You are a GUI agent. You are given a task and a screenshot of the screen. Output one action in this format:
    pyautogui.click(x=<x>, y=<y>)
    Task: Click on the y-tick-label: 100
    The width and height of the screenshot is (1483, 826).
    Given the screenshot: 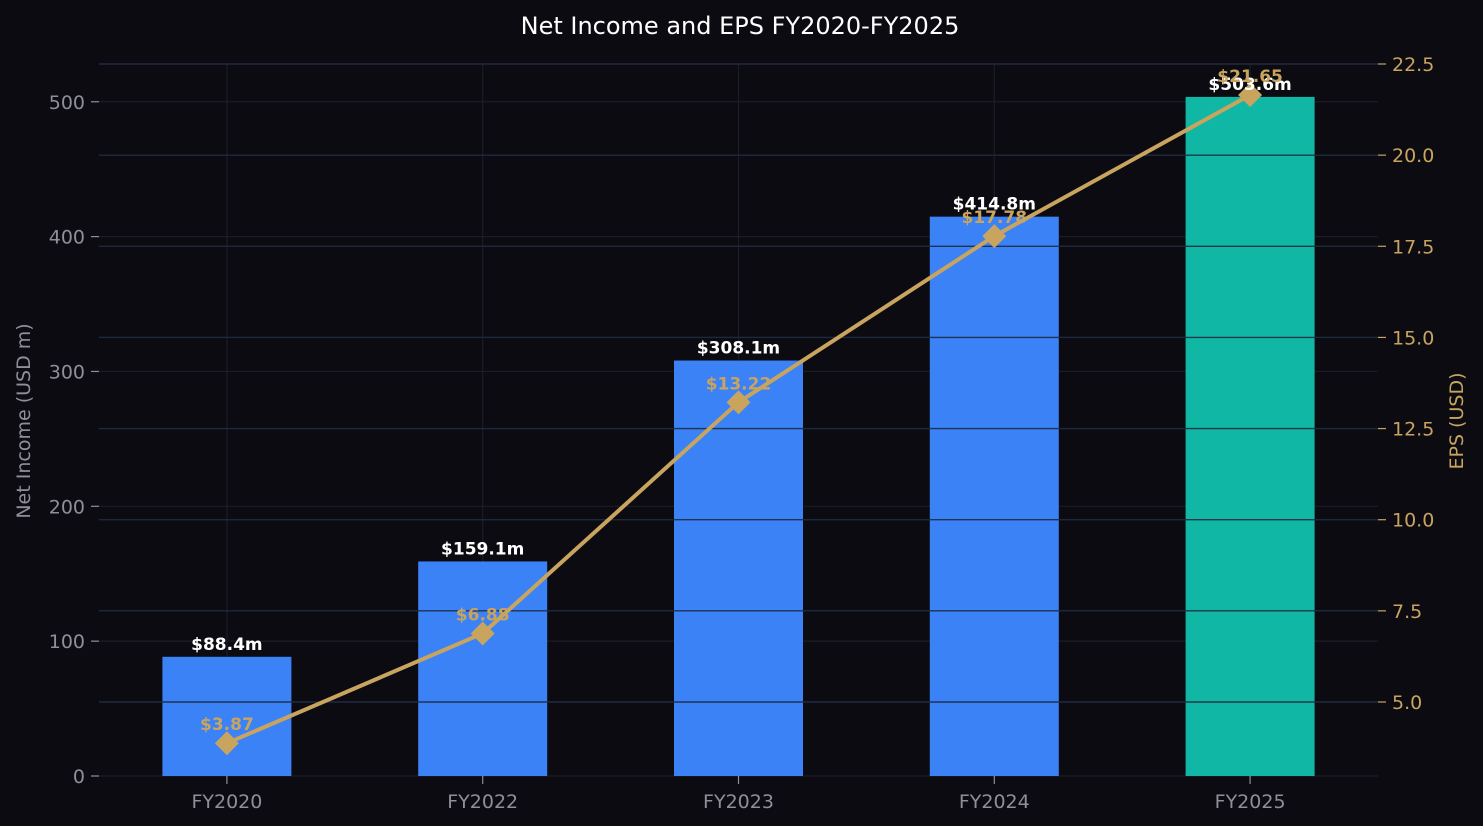 What is the action you would take?
    pyautogui.click(x=67, y=642)
    